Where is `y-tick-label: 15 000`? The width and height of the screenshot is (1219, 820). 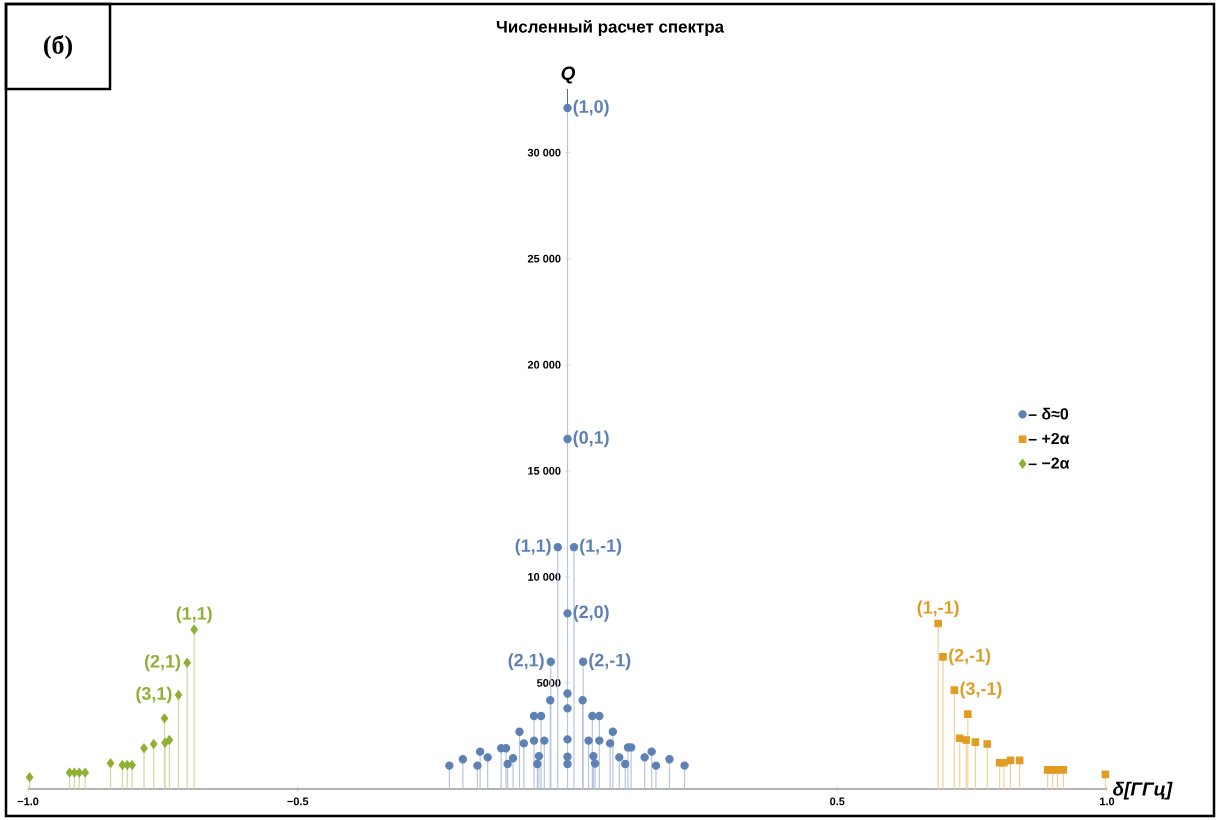 y-tick-label: 15 000 is located at coordinates (544, 470).